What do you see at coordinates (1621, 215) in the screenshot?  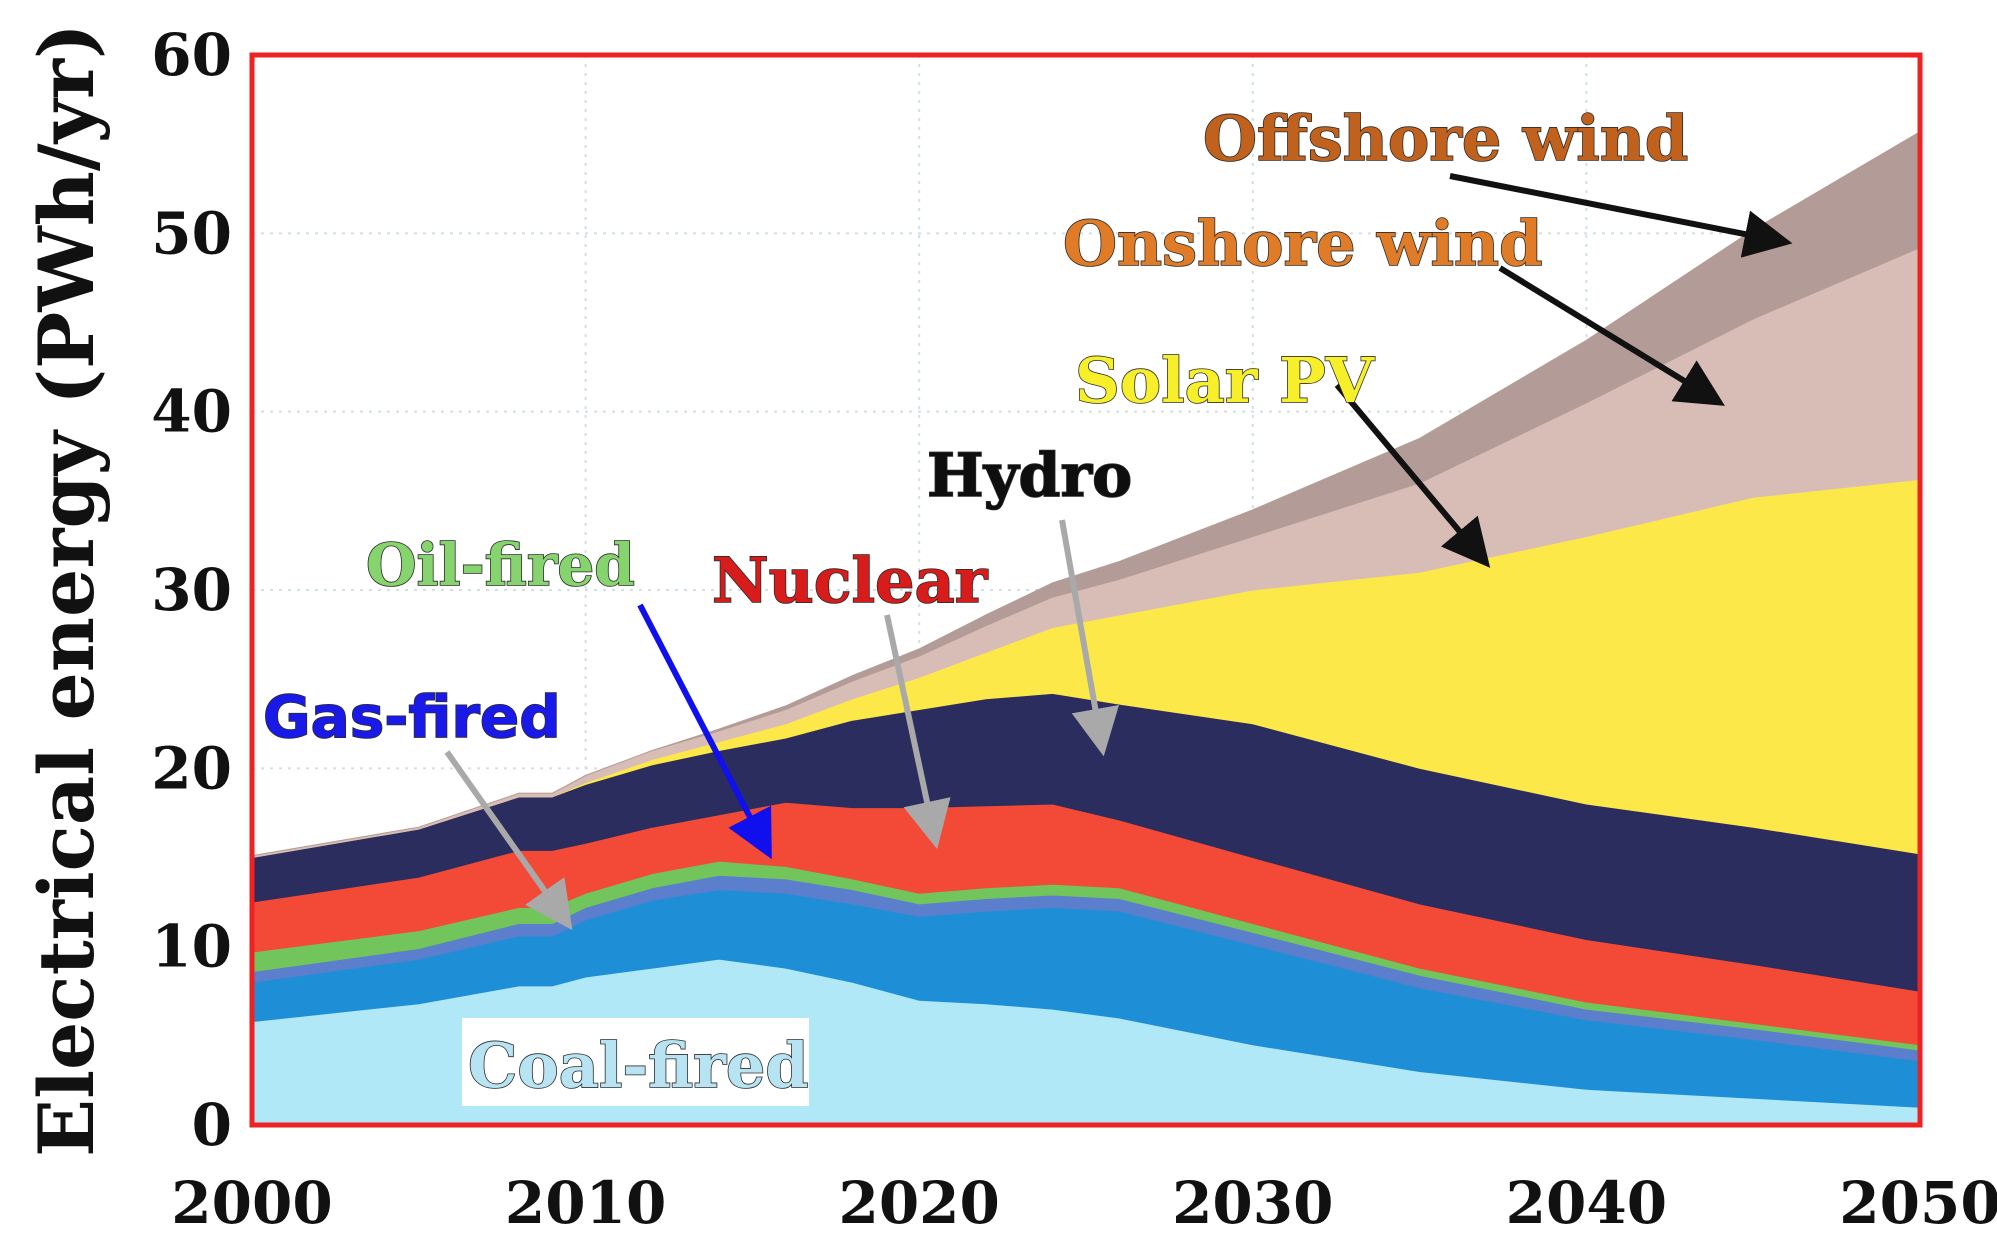 I see `arrow-offshore-wind` at bounding box center [1621, 215].